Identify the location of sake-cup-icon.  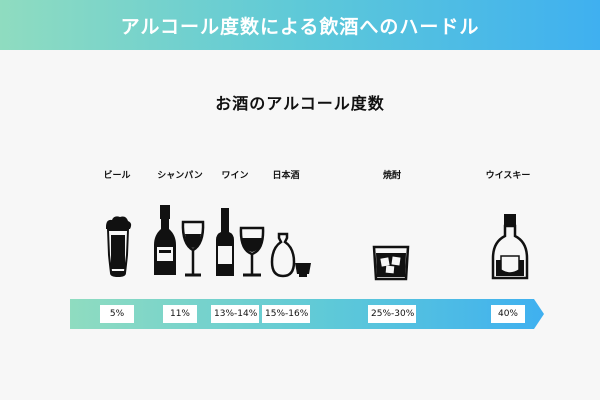
(303, 270).